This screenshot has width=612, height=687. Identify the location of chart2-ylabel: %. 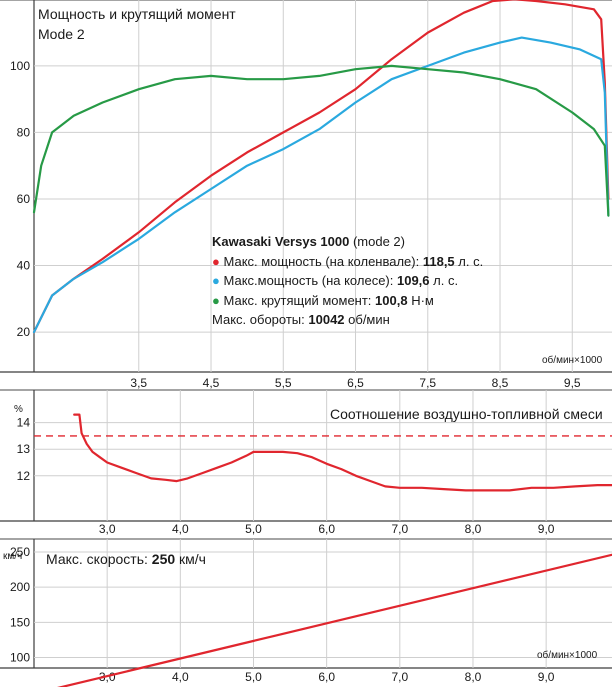
(18, 409).